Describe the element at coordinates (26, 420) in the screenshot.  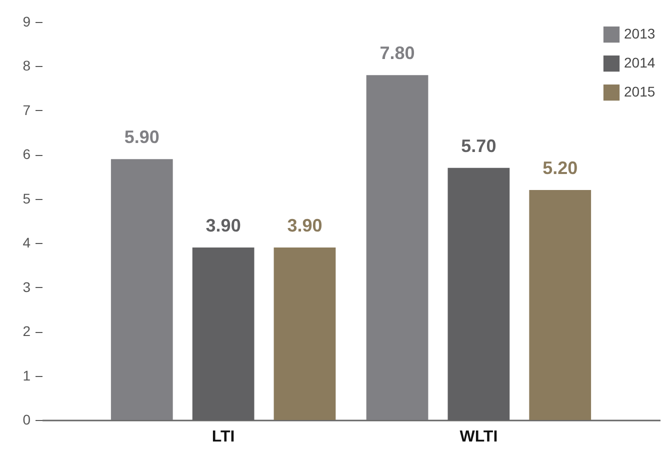
I see `y-tick-label: 0` at that location.